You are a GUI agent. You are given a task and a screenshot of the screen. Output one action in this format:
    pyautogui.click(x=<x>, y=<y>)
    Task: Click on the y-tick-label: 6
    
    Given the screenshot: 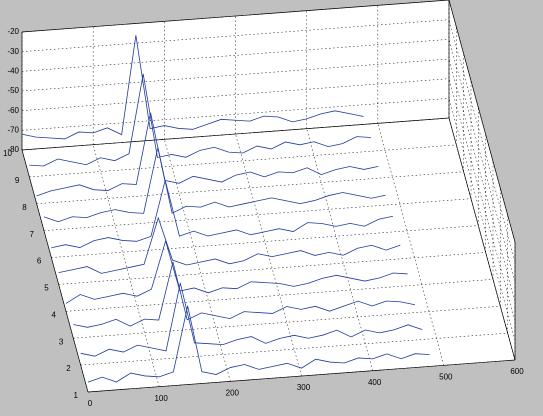 What is the action you would take?
    pyautogui.click(x=39, y=261)
    